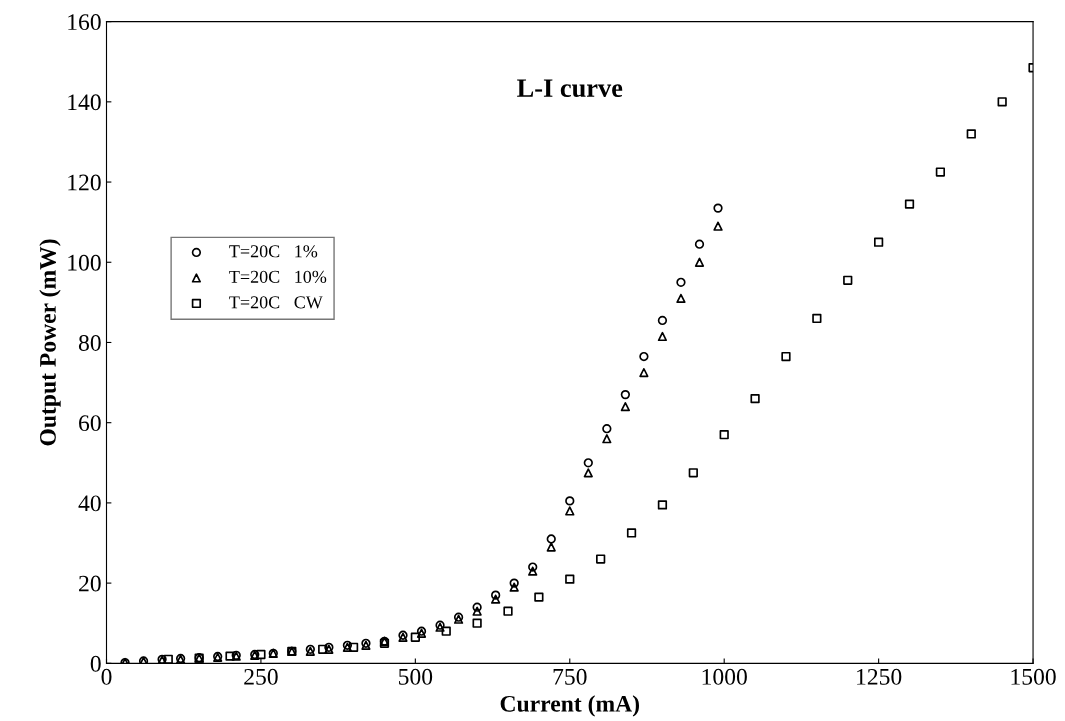 The image size is (1065, 721). I want to click on x-tick-label: 1500, so click(1033, 676).